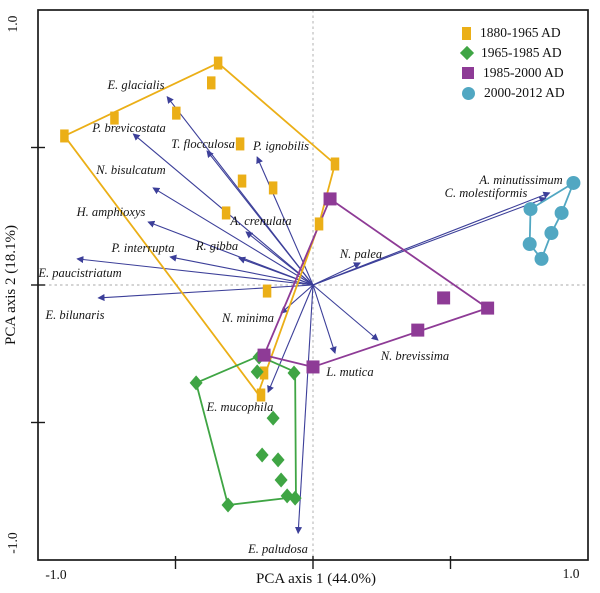 The image size is (600, 593). Describe the element at coordinates (260, 221) in the screenshot. I see `species-label-a-crenulata: A. crenulata` at that location.